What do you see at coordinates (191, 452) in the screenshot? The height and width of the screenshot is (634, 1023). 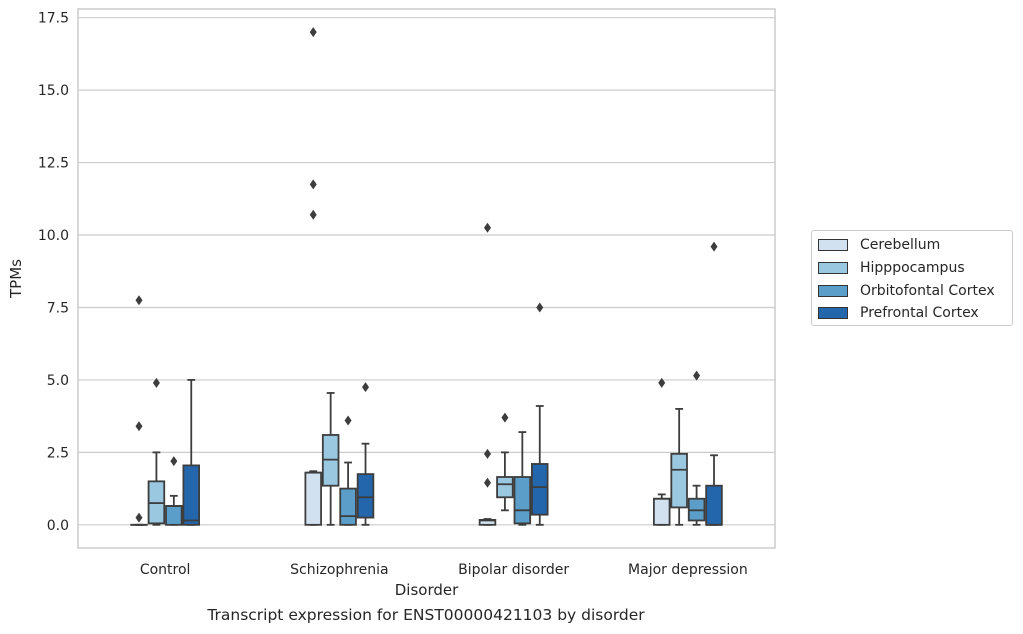 I see `box-prefrontal-cortex-control` at bounding box center [191, 452].